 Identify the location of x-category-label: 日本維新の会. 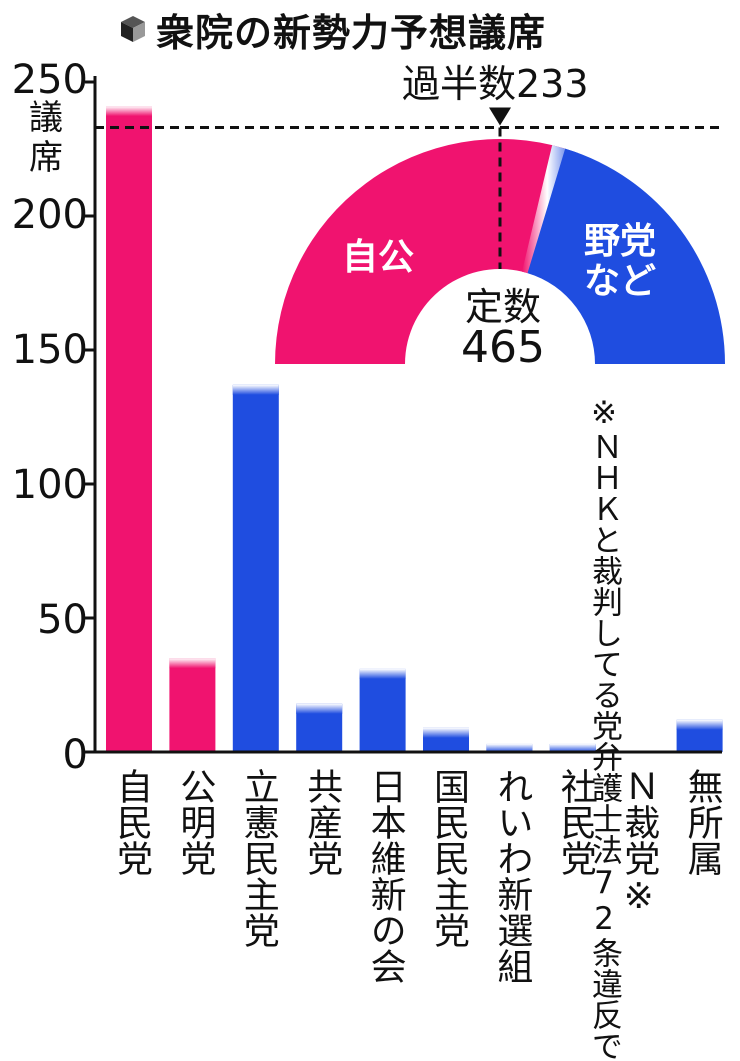
(385, 876).